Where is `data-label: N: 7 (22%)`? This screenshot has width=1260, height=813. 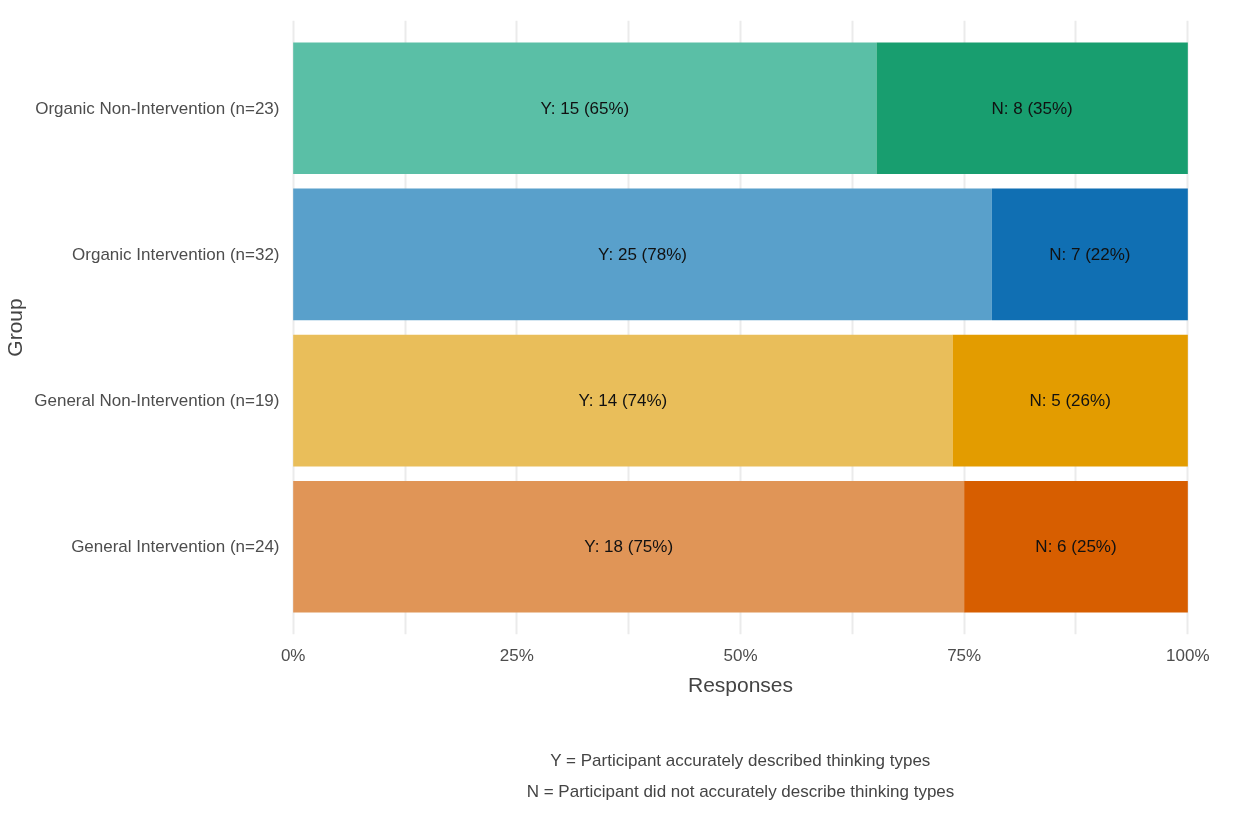
data-label: N: 7 (22%) is located at coordinates (1090, 254).